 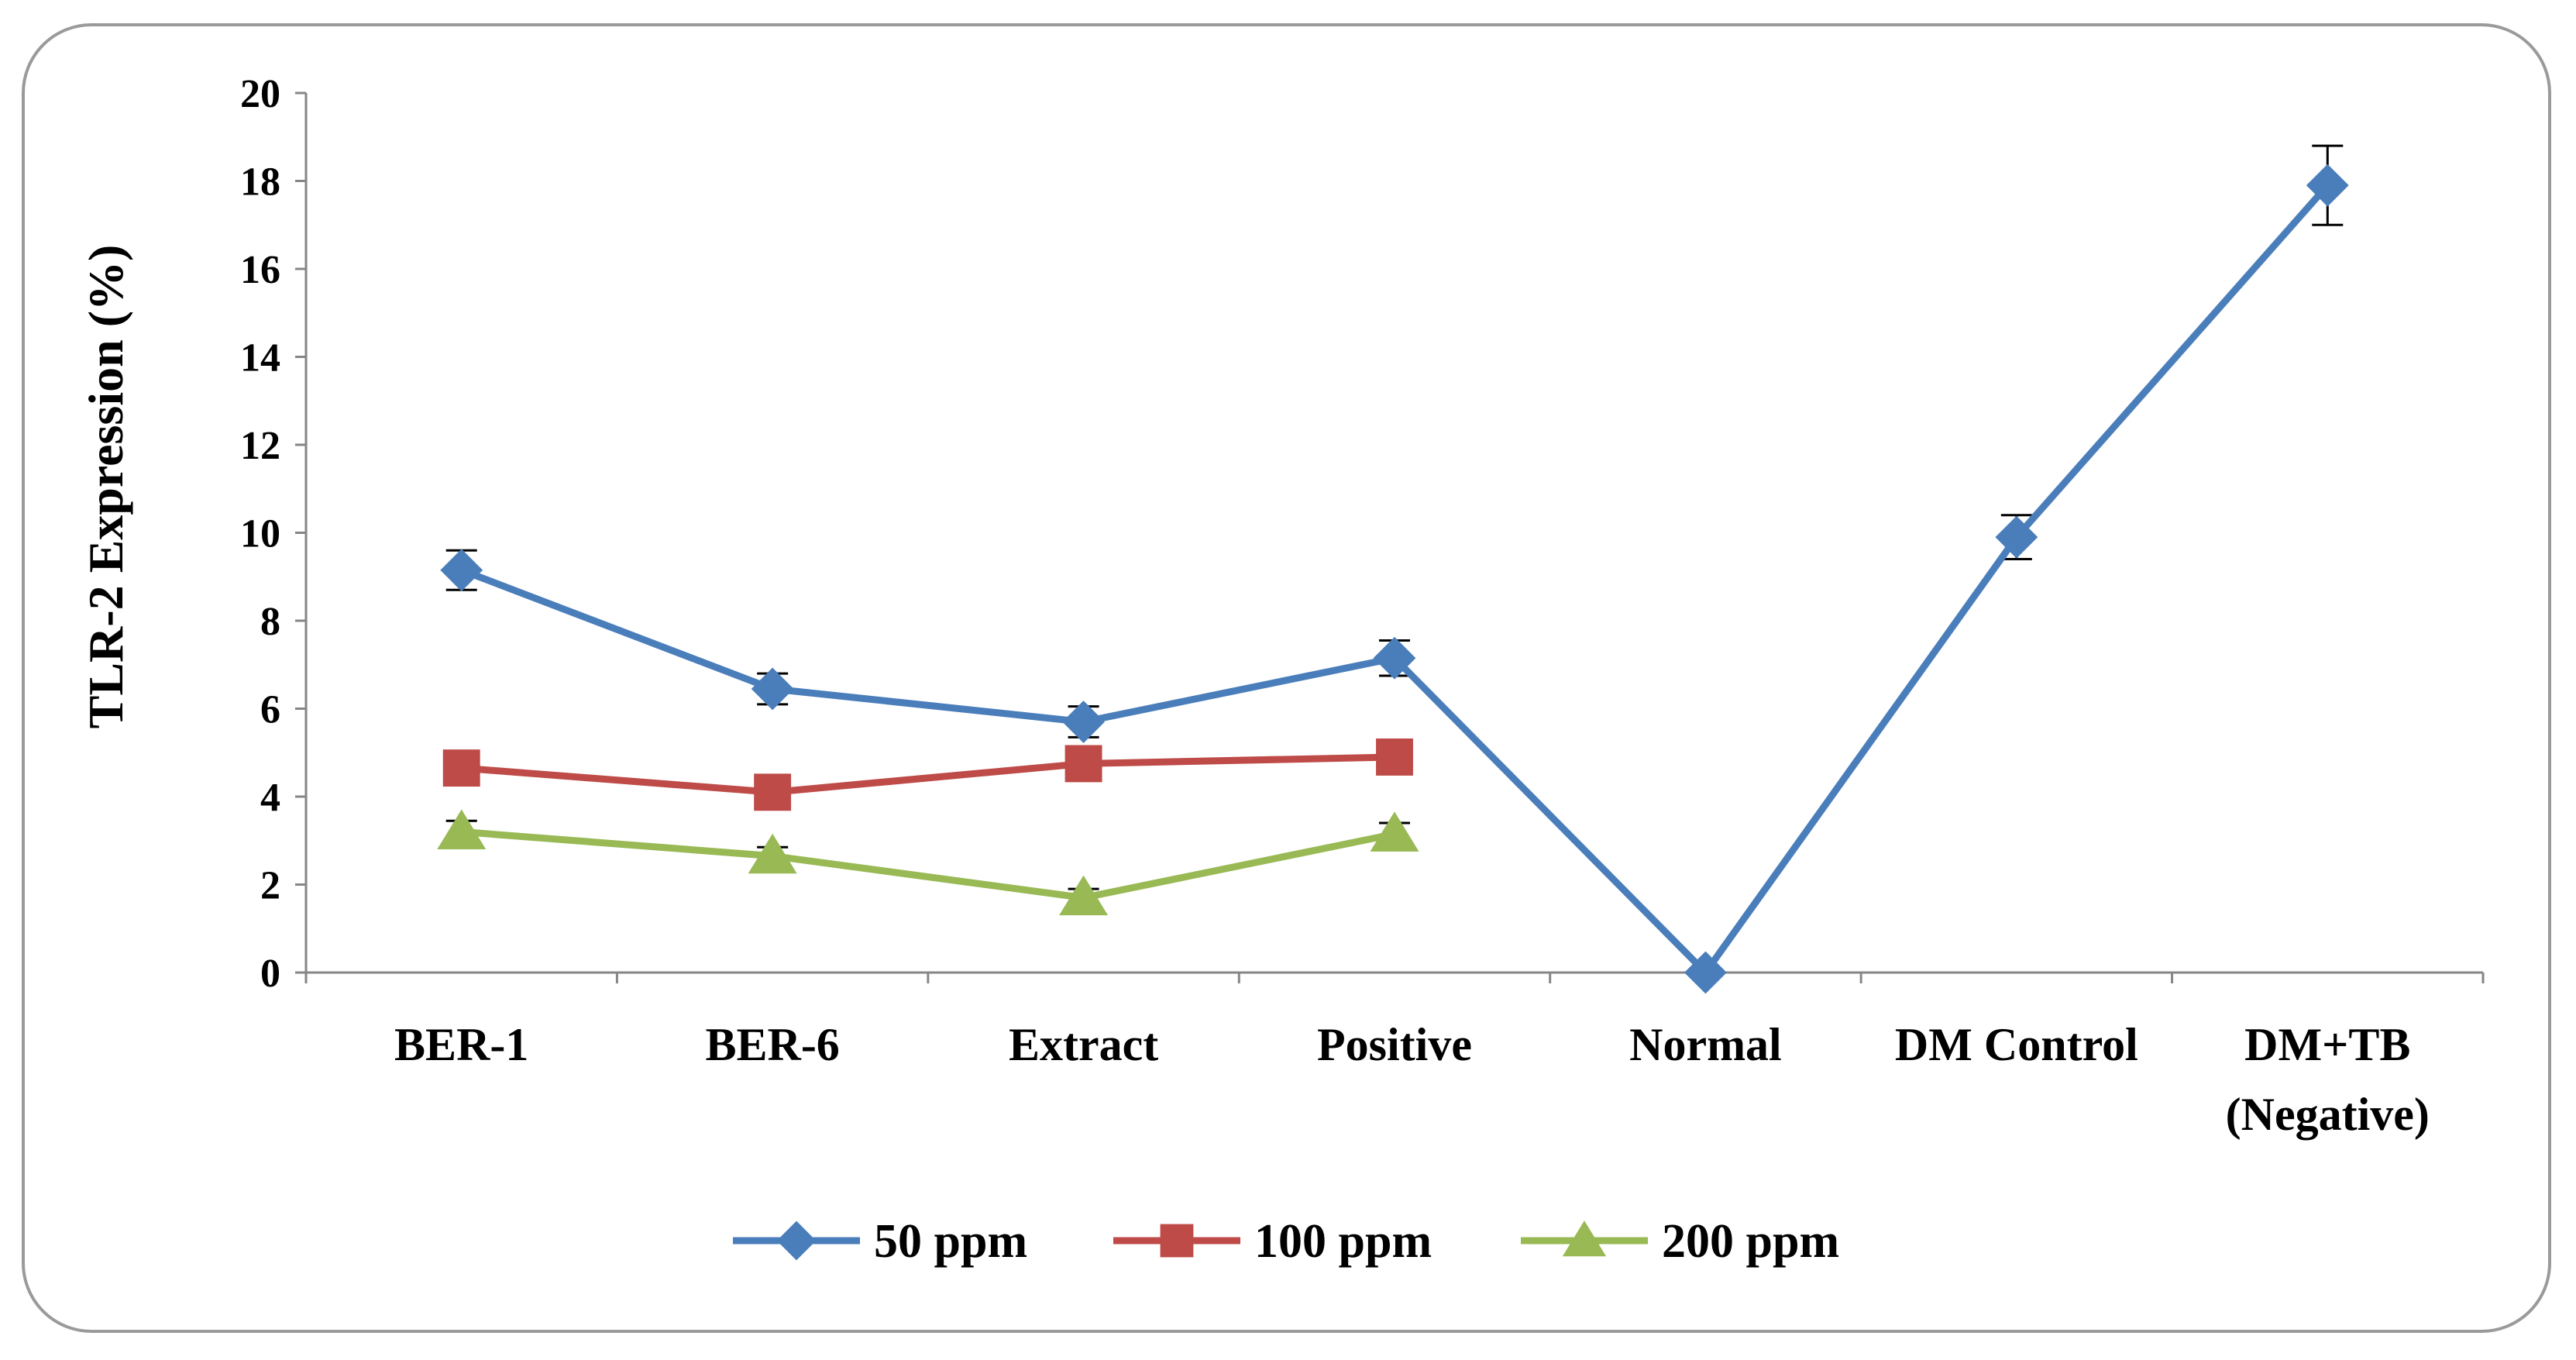 What do you see at coordinates (1083, 1044) in the screenshot?
I see `x-tick-label: Extract` at bounding box center [1083, 1044].